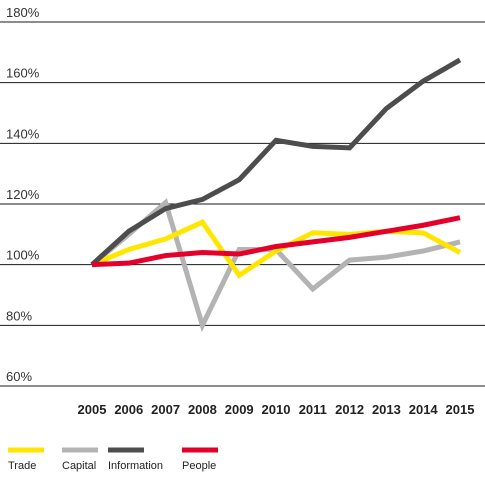 This screenshot has width=485, height=480. I want to click on y-tick-label: 160%, so click(23, 73).